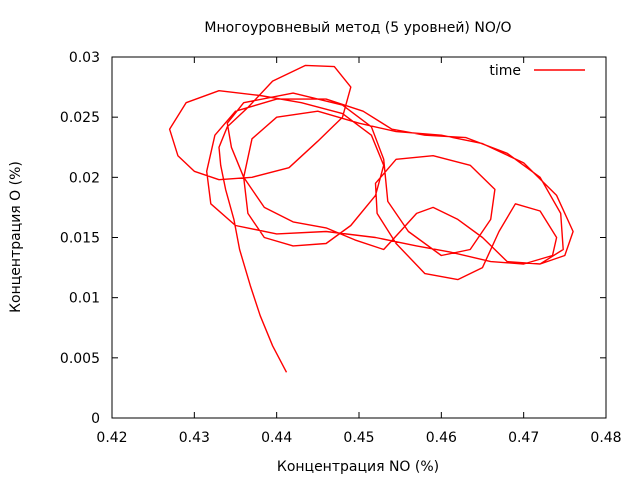 The height and width of the screenshot is (484, 640). What do you see at coordinates (84, 299) in the screenshot?
I see `y-tick-label: 0.01` at bounding box center [84, 299].